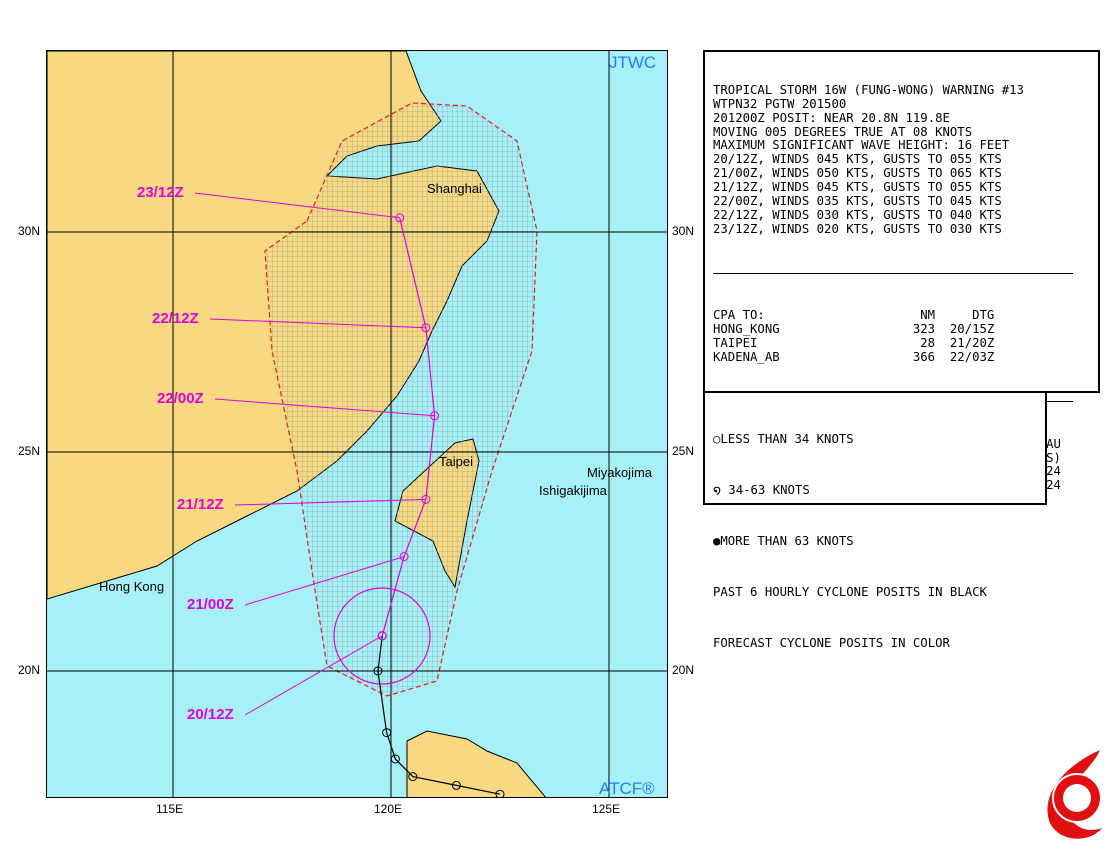 The image size is (1117, 851). What do you see at coordinates (633, 62) in the screenshot?
I see `agency-label: JTWC` at bounding box center [633, 62].